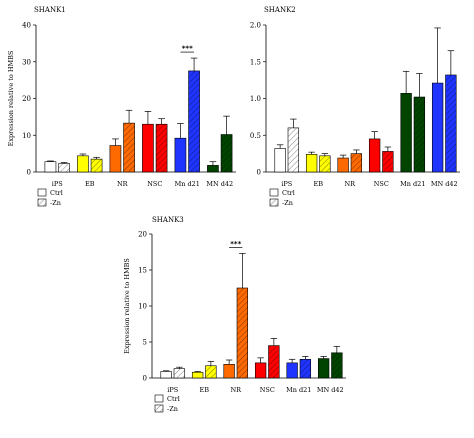  I want to click on y-tick-label: 1.0, so click(255, 99).